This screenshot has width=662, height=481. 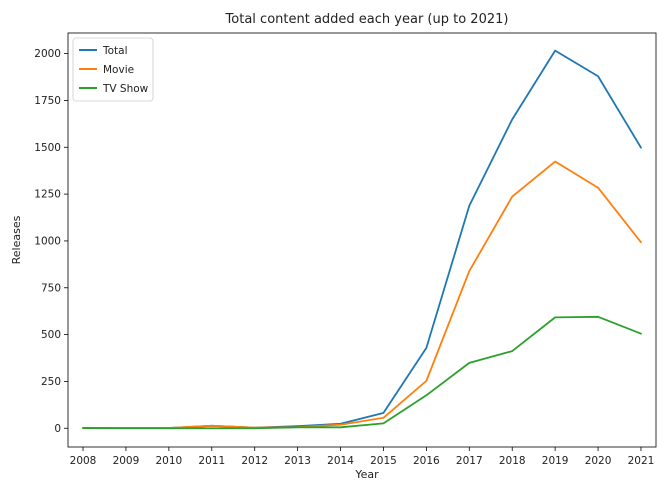 I want to click on y-tick-label: 500, so click(x=51, y=335).